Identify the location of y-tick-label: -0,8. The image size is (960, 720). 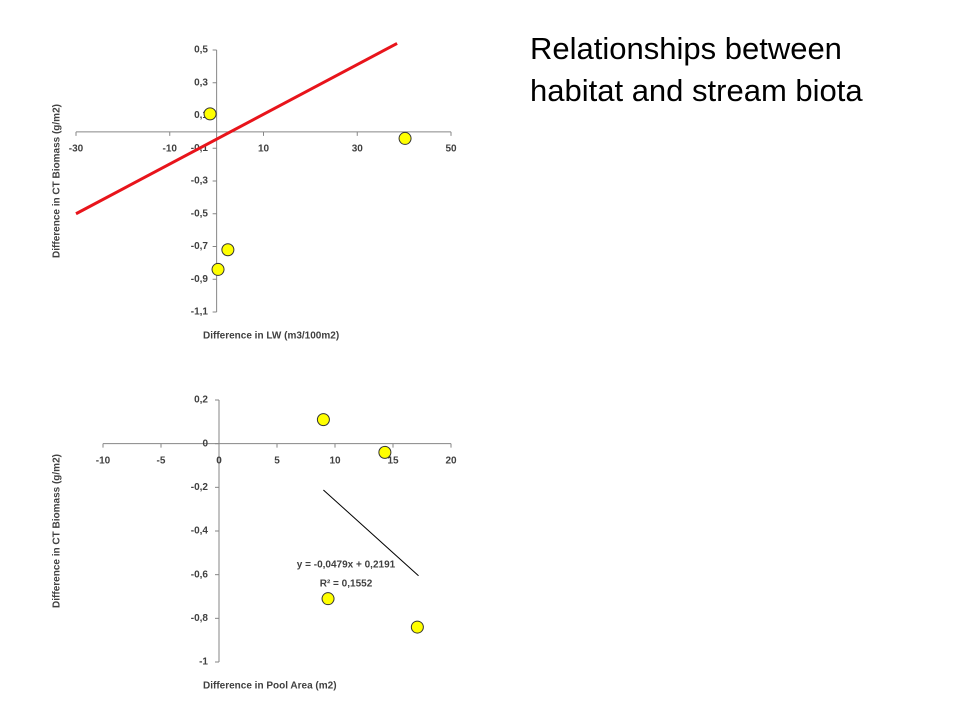
(200, 618).